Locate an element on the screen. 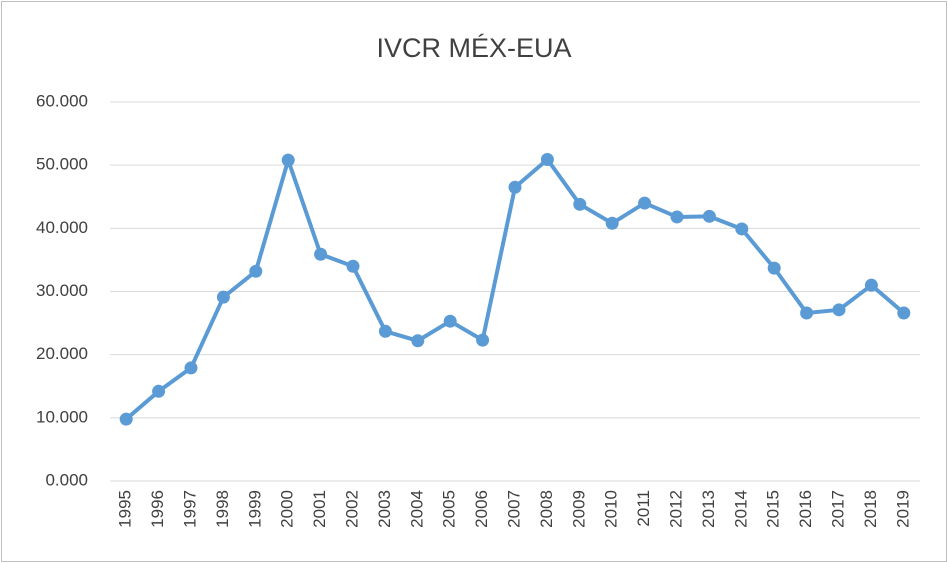 This screenshot has height=563, width=948. x-tick-label: 2000 is located at coordinates (287, 509).